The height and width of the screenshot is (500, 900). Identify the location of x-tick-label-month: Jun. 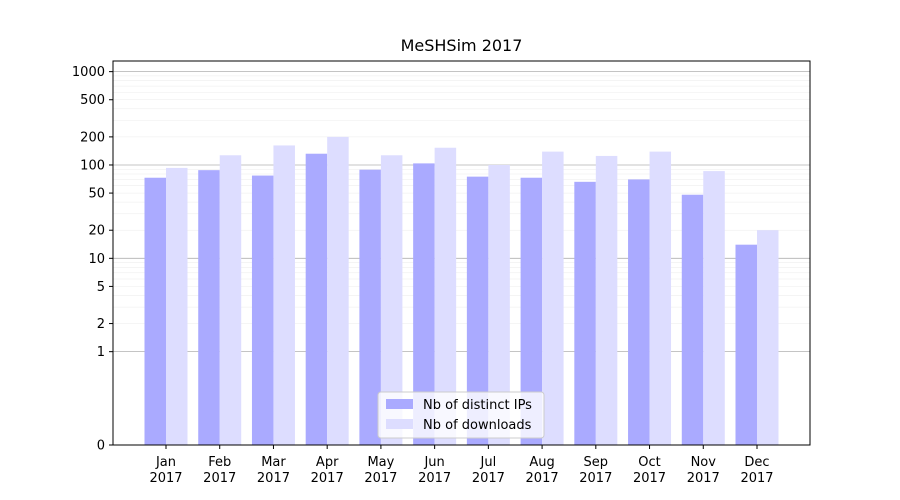
(433, 462).